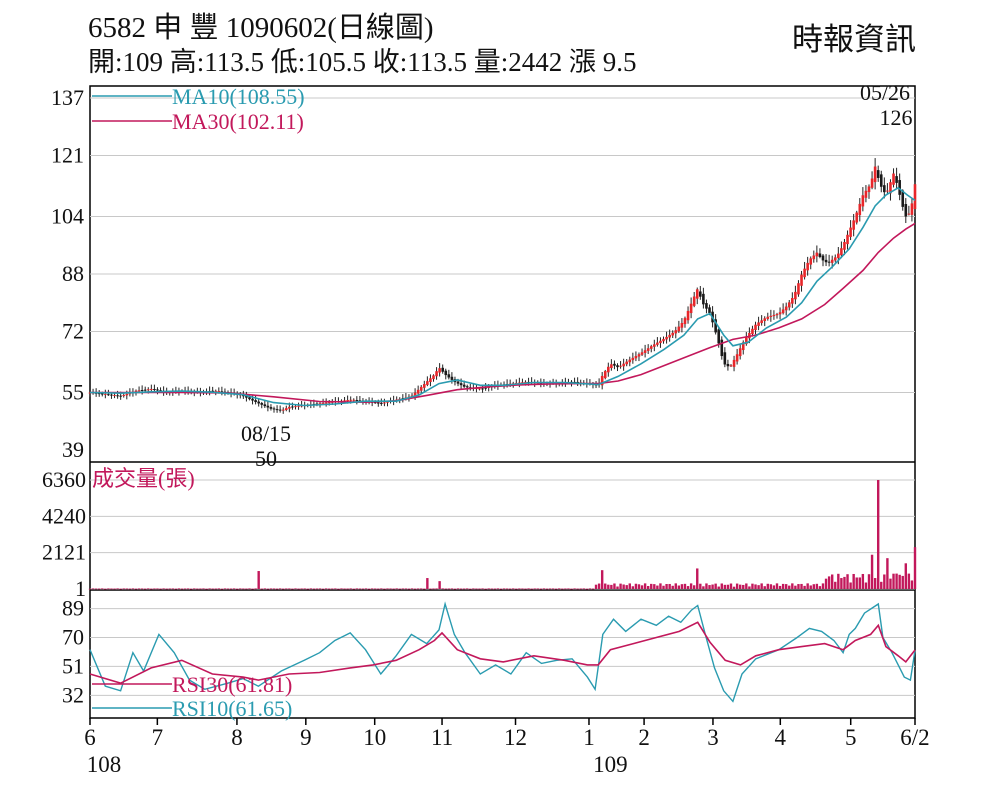 The height and width of the screenshot is (800, 1000). What do you see at coordinates (713, 737) in the screenshot?
I see `x-tick-label: 3` at bounding box center [713, 737].